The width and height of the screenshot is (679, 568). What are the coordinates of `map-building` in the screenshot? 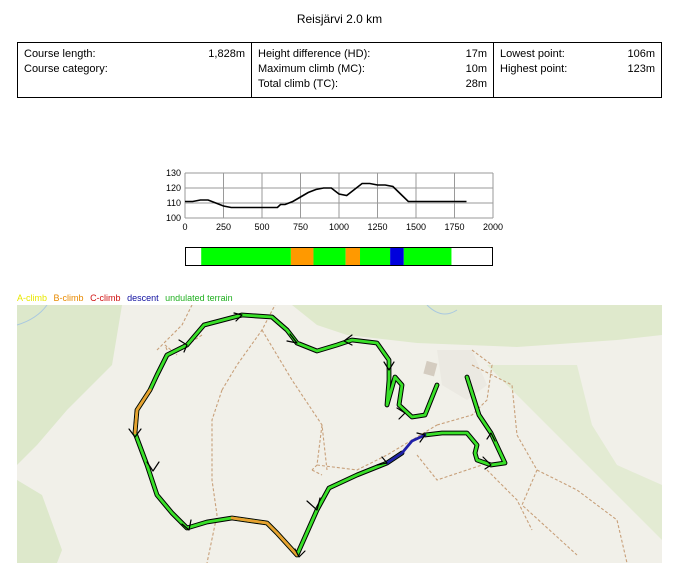 It's located at (430, 368).